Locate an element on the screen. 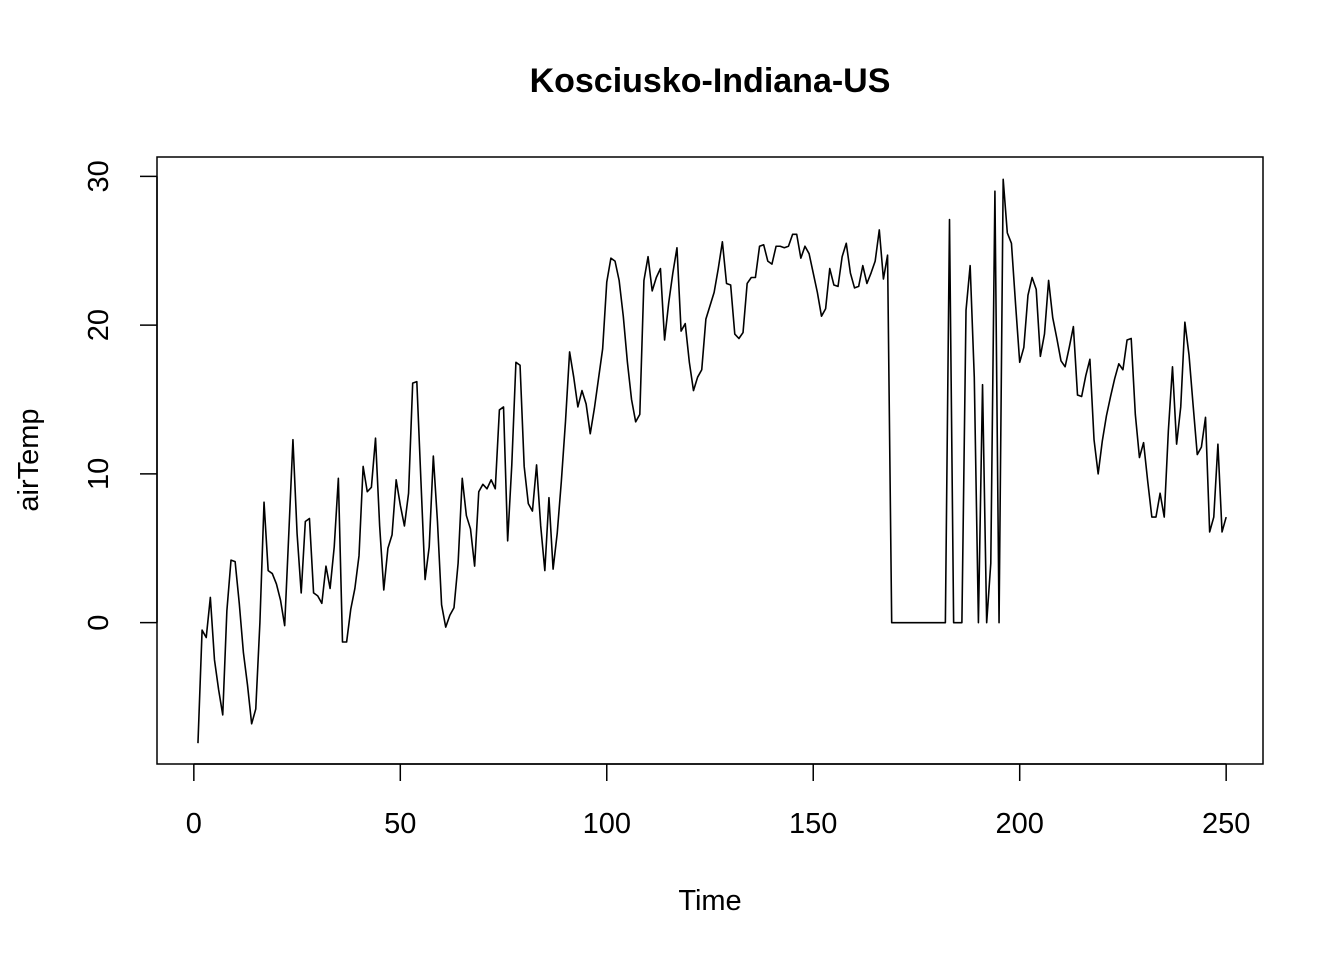 This screenshot has height=960, width=1344. chart-title: Kosciusko-Indiana-US is located at coordinates (710, 81).